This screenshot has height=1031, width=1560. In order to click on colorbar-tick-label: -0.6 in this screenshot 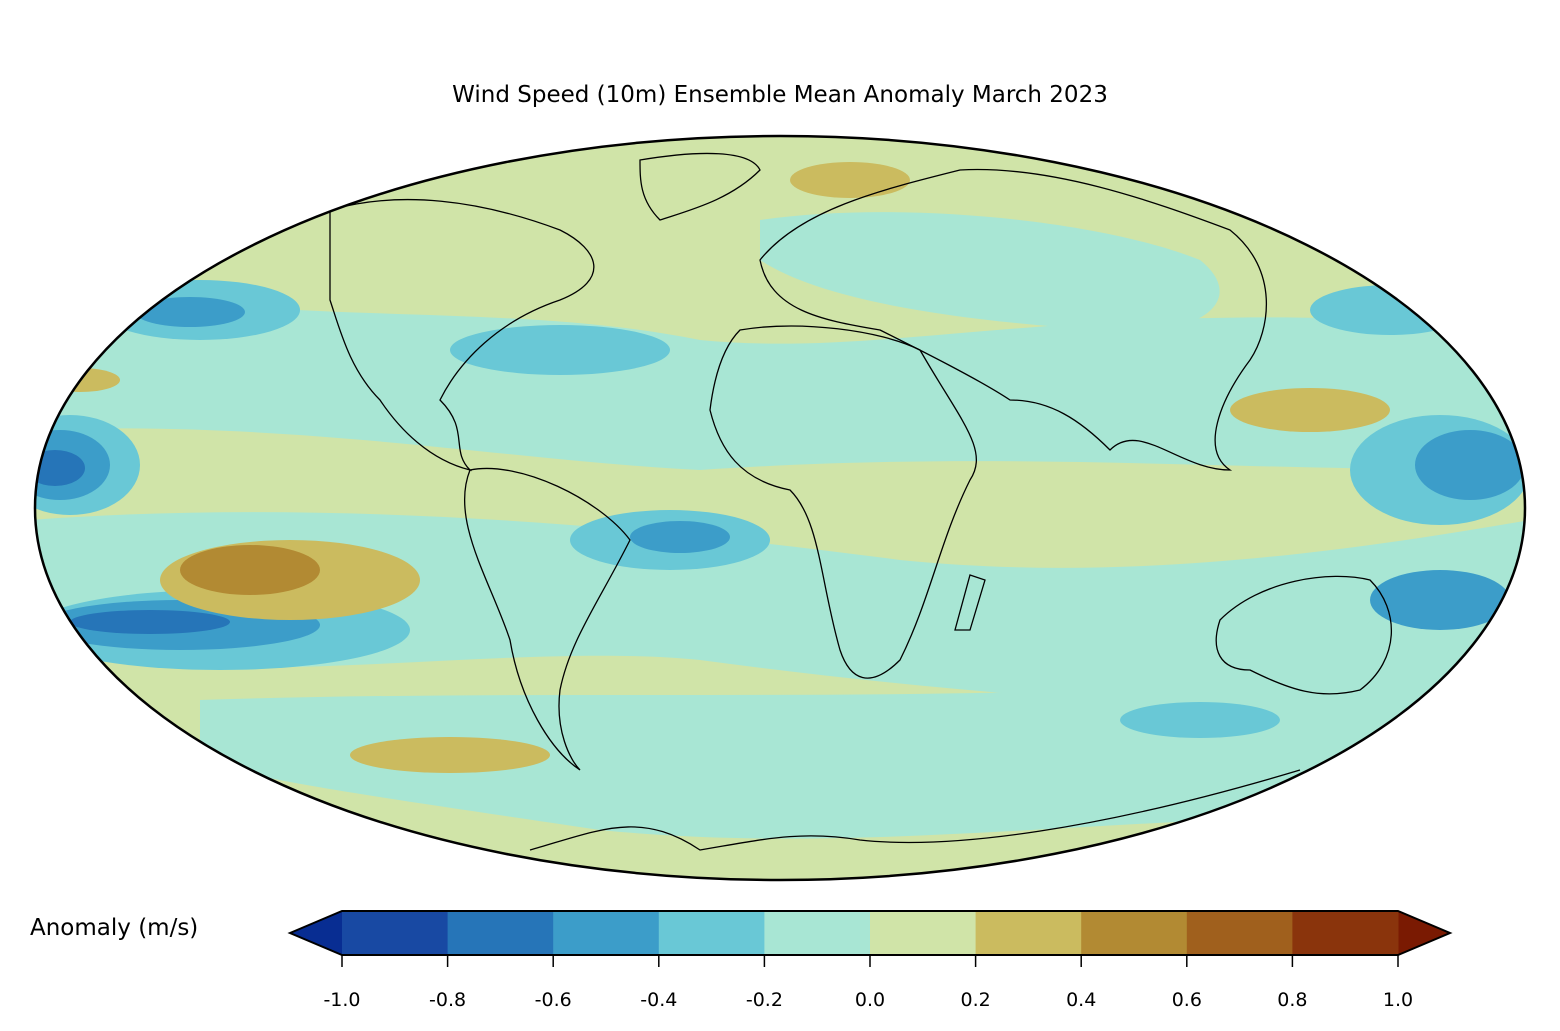, I will do `click(553, 1000)`.